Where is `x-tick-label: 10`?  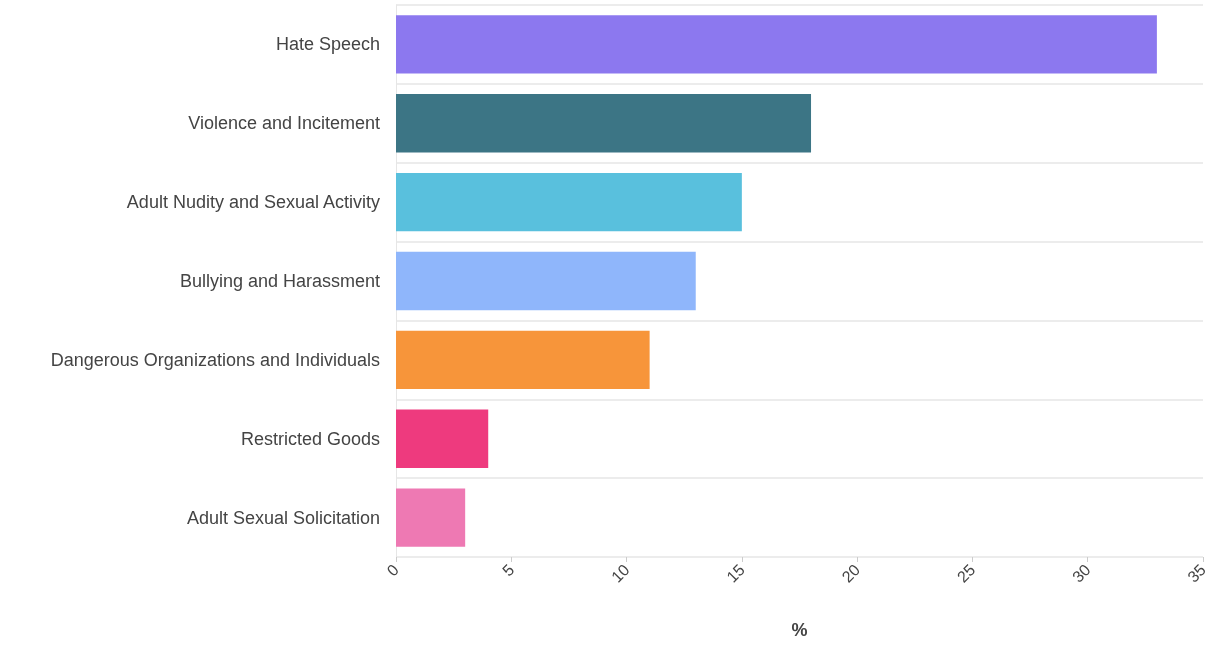 x-tick-label: 10 is located at coordinates (620, 573).